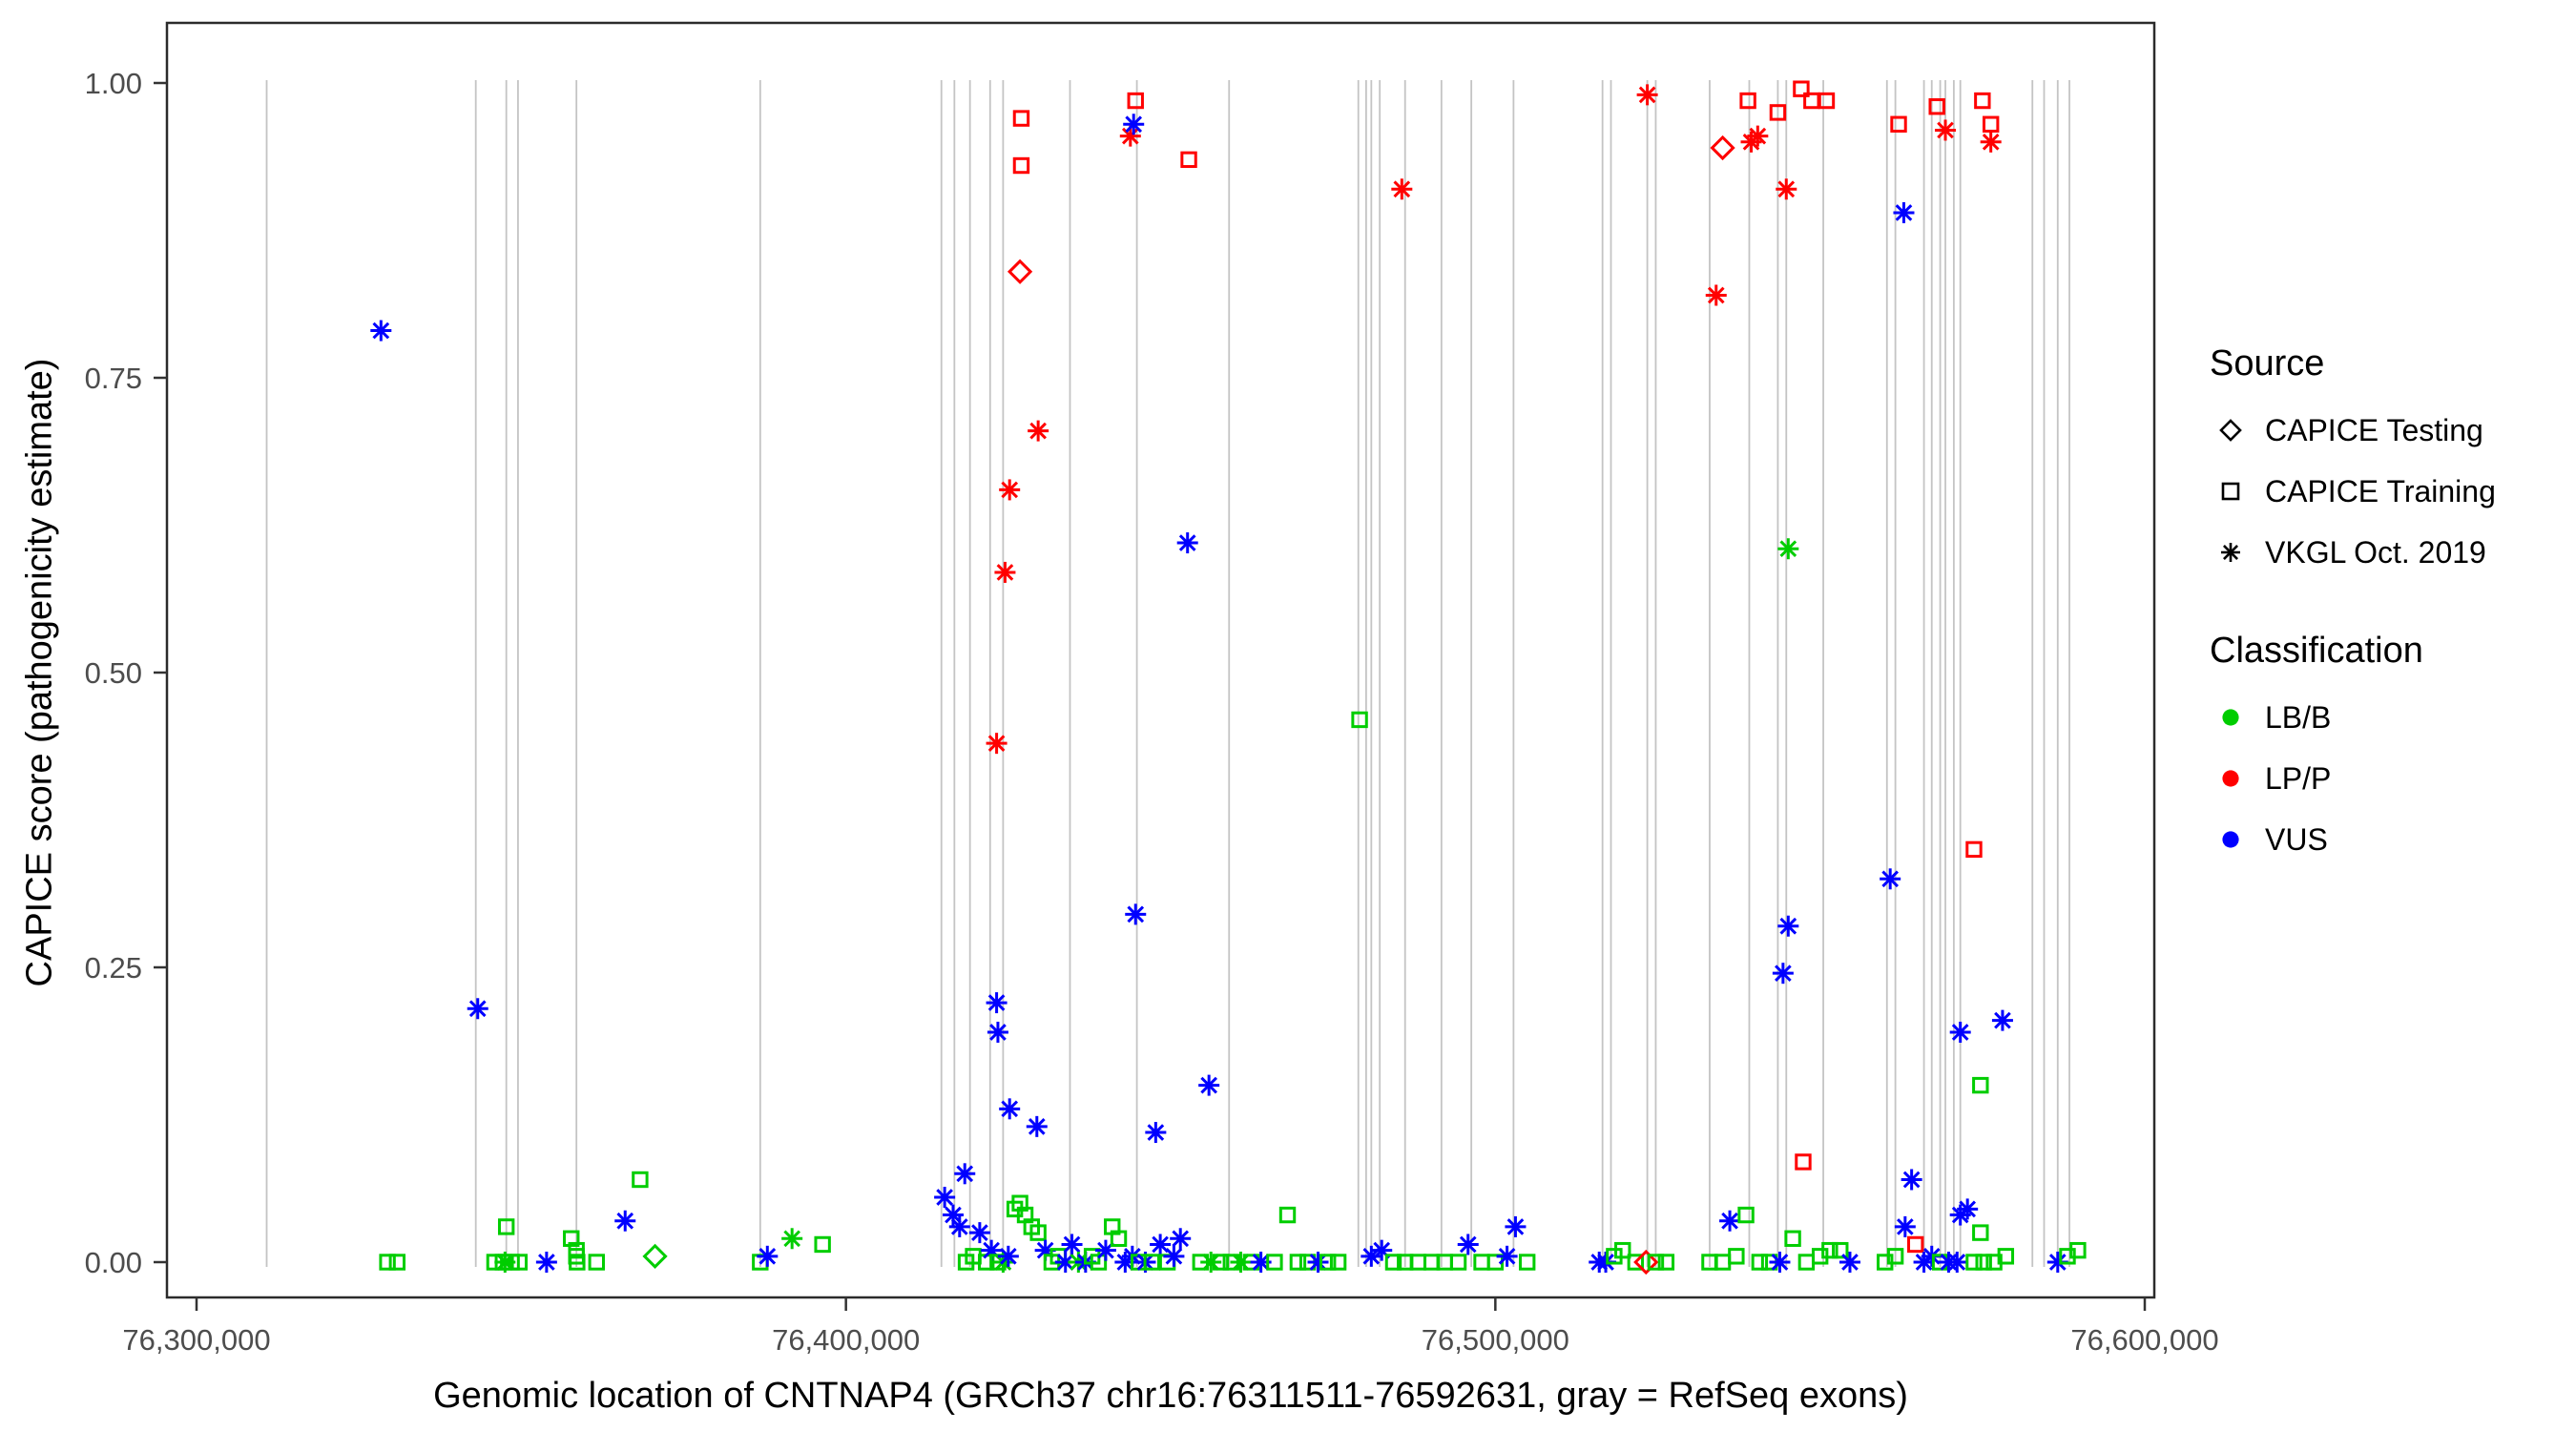 The image size is (2576, 1431). Describe the element at coordinates (2267, 363) in the screenshot. I see `legend-source-title: Source` at that location.